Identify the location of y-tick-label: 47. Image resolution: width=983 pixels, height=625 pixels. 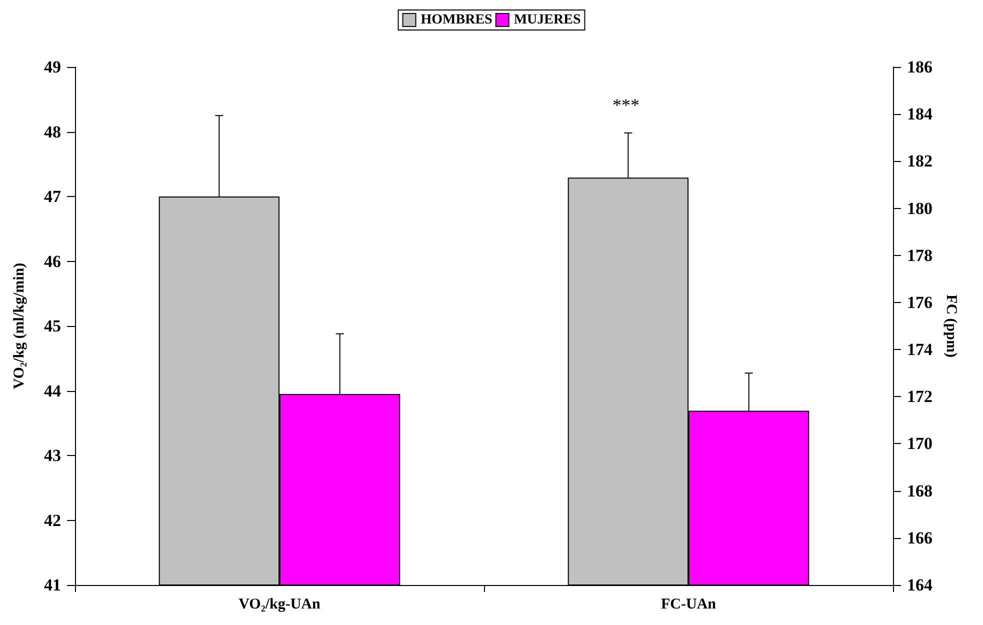
(53, 196).